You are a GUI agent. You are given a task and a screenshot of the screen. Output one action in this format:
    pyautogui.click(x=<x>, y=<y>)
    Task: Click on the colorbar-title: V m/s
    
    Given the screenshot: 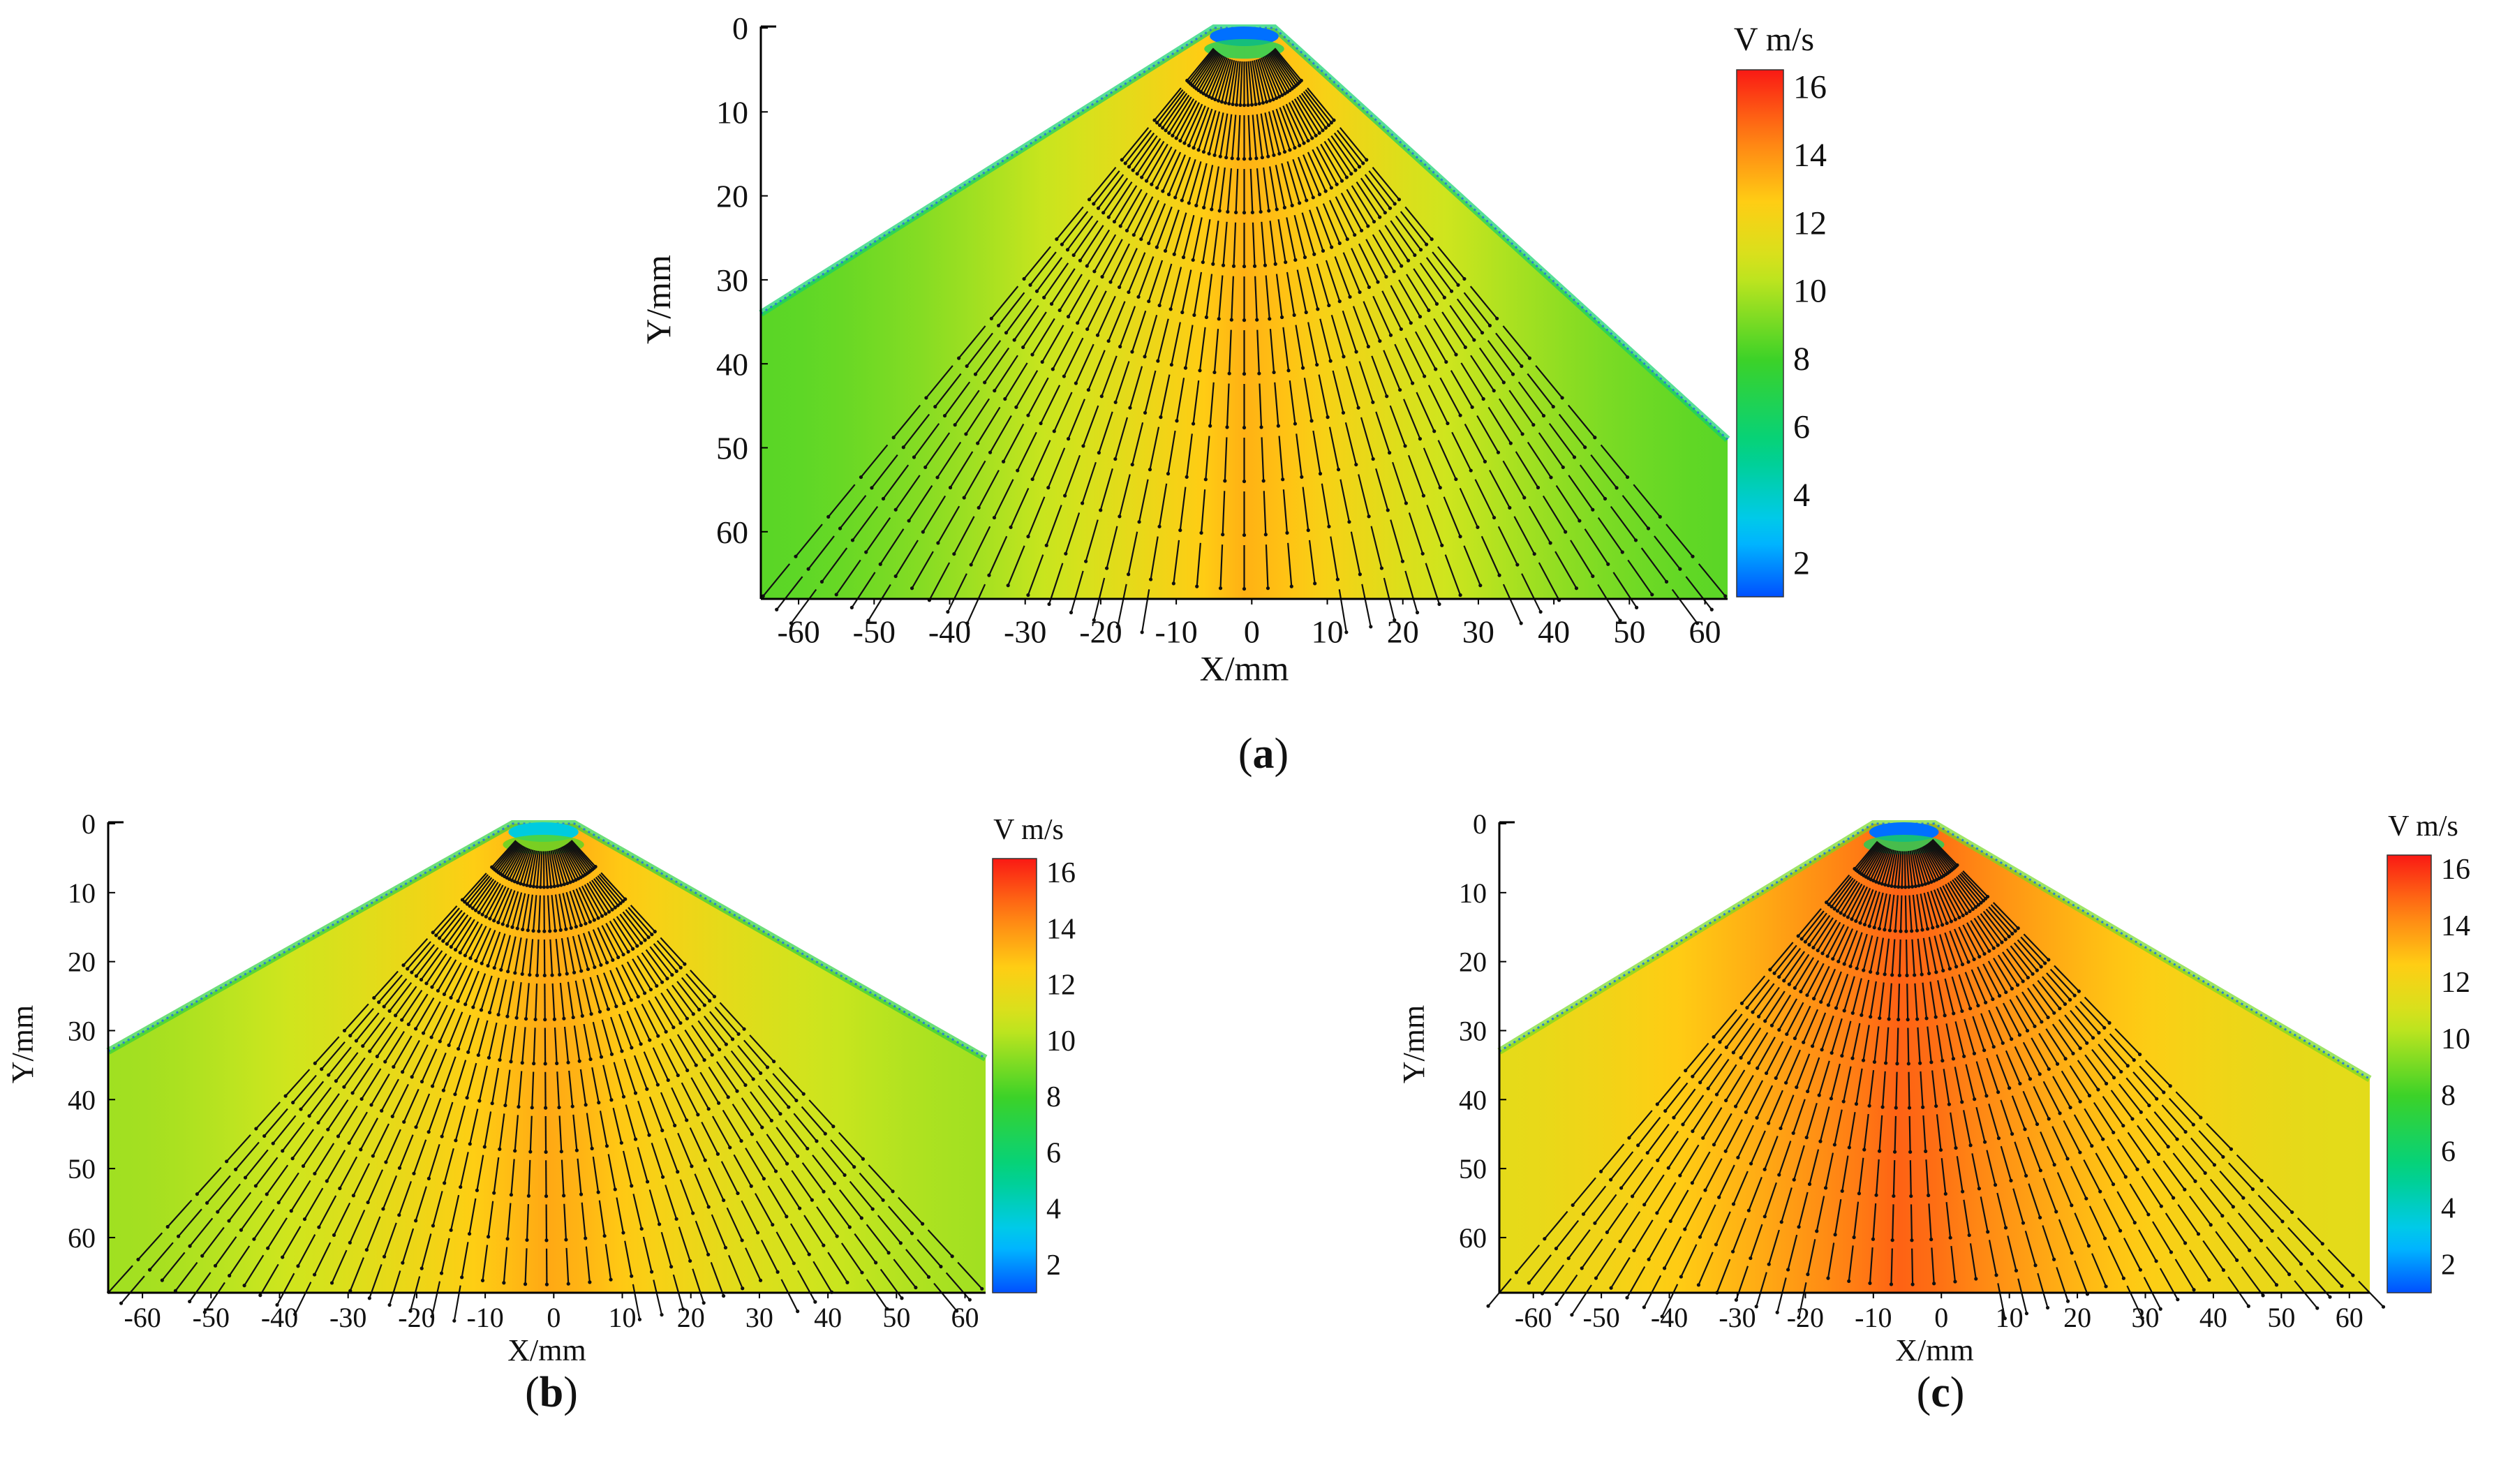 What is the action you would take?
    pyautogui.click(x=1774, y=39)
    